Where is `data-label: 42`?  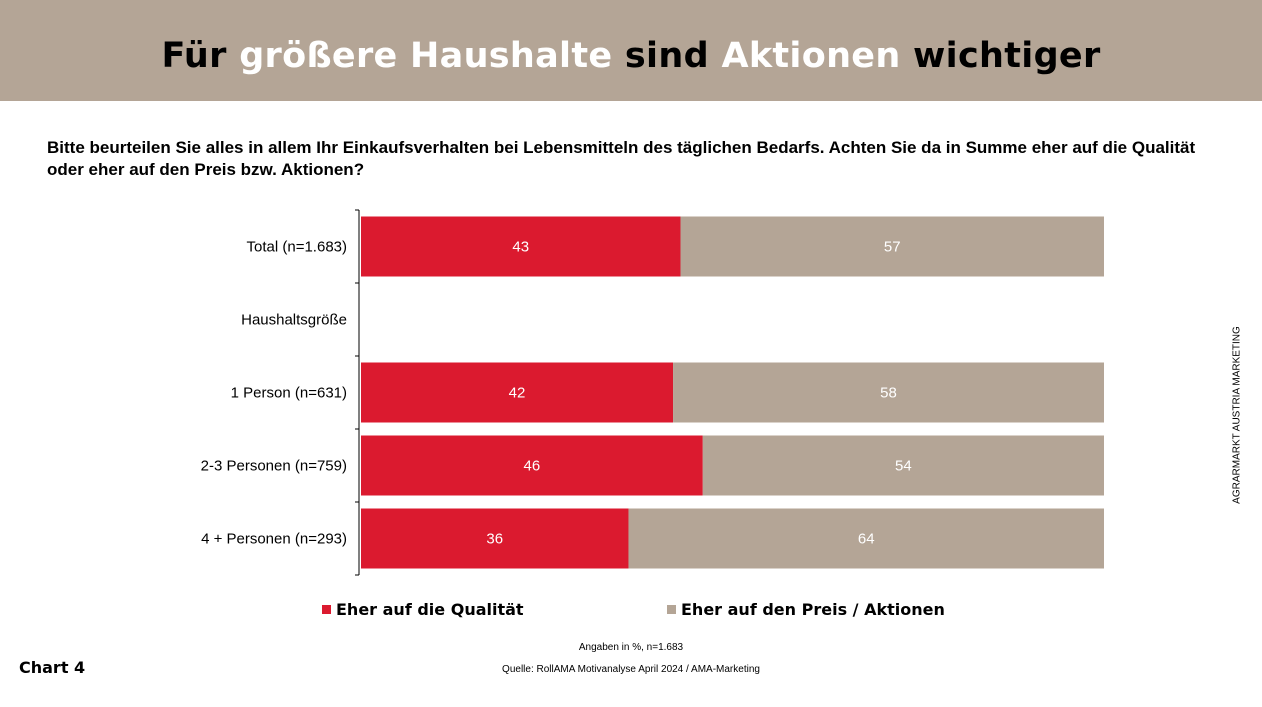 data-label: 42 is located at coordinates (517, 393).